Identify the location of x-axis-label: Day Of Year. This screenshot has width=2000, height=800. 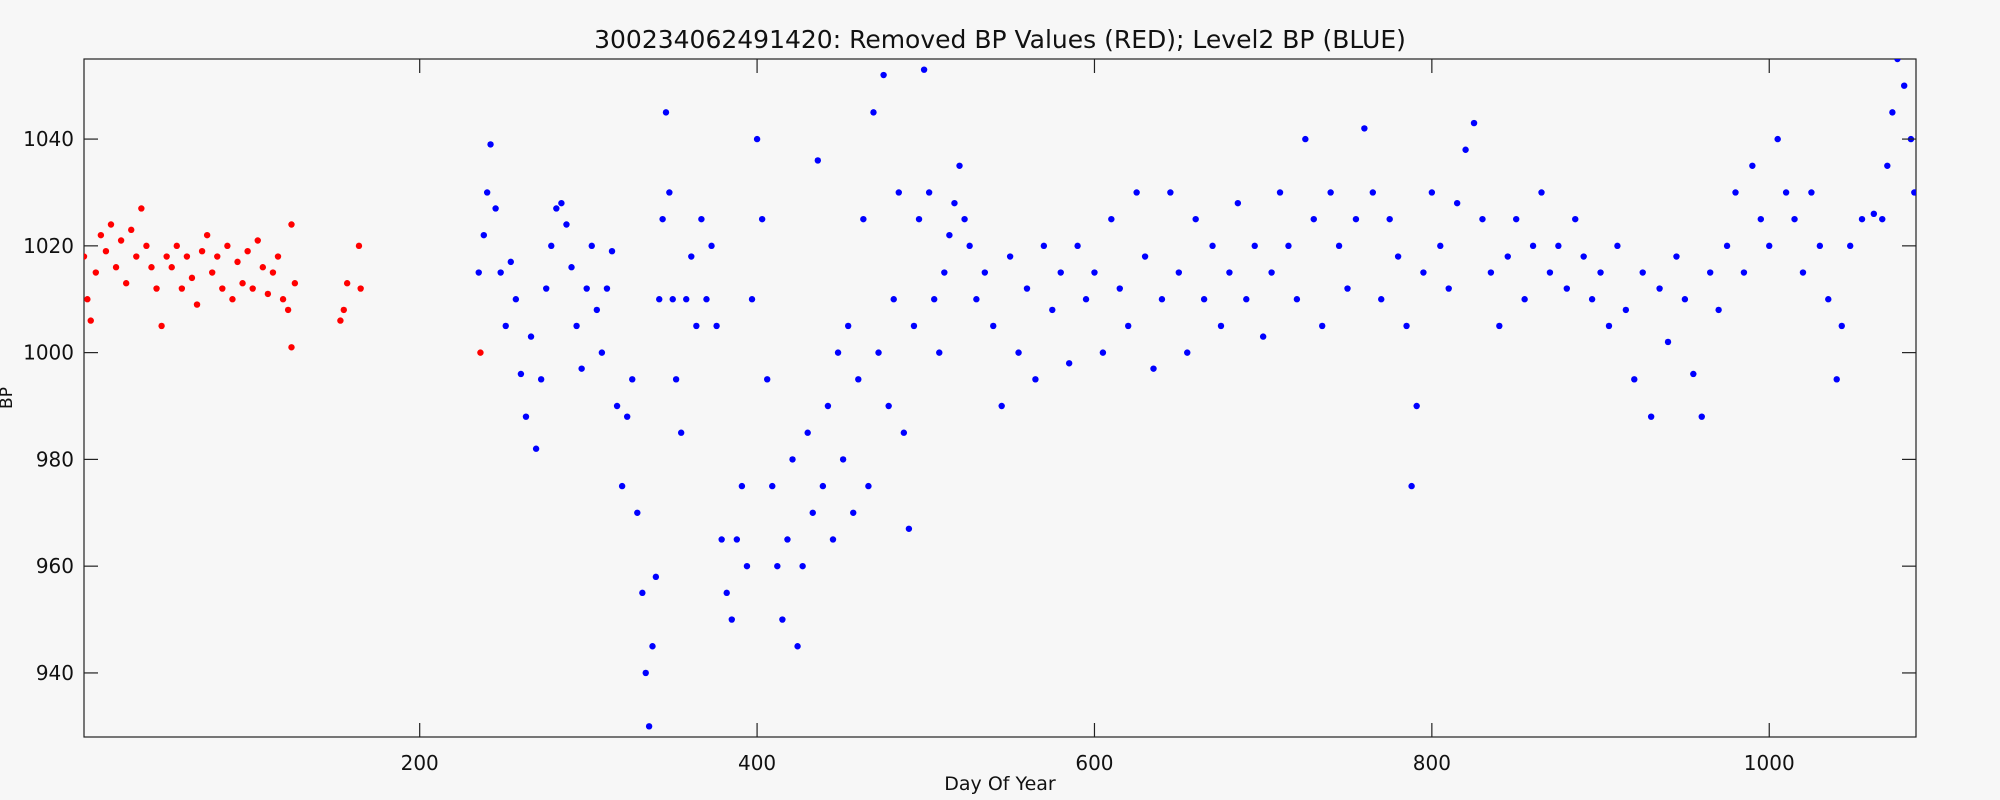
(1000, 784).